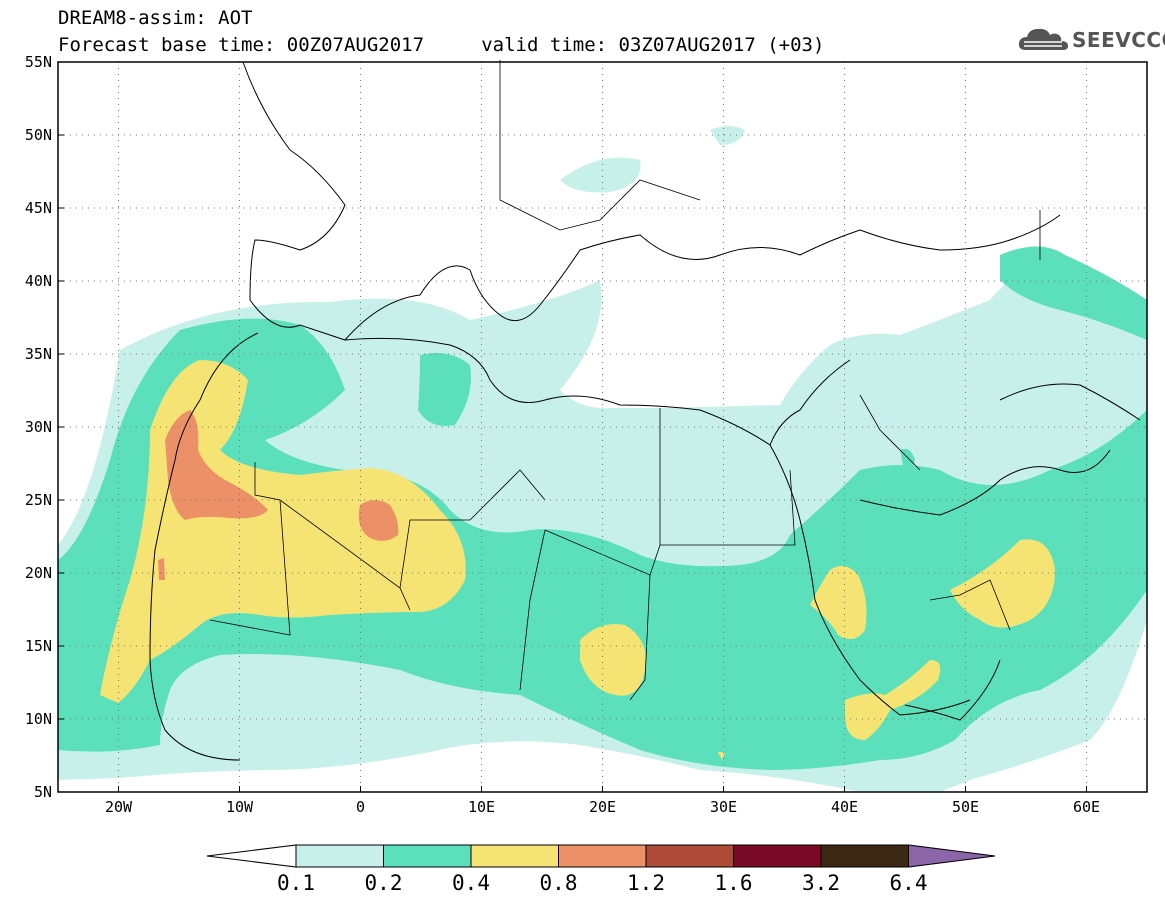  What do you see at coordinates (481, 807) in the screenshot?
I see `lon-tick-label: 10E` at bounding box center [481, 807].